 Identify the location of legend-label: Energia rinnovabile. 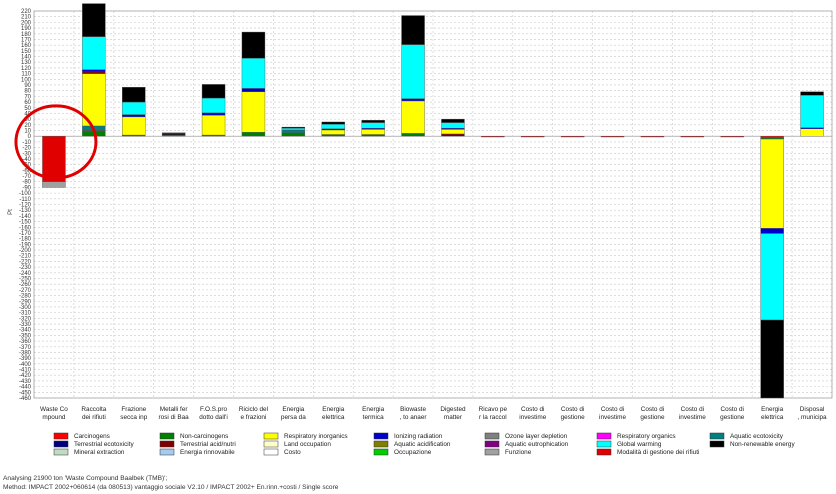
(207, 452).